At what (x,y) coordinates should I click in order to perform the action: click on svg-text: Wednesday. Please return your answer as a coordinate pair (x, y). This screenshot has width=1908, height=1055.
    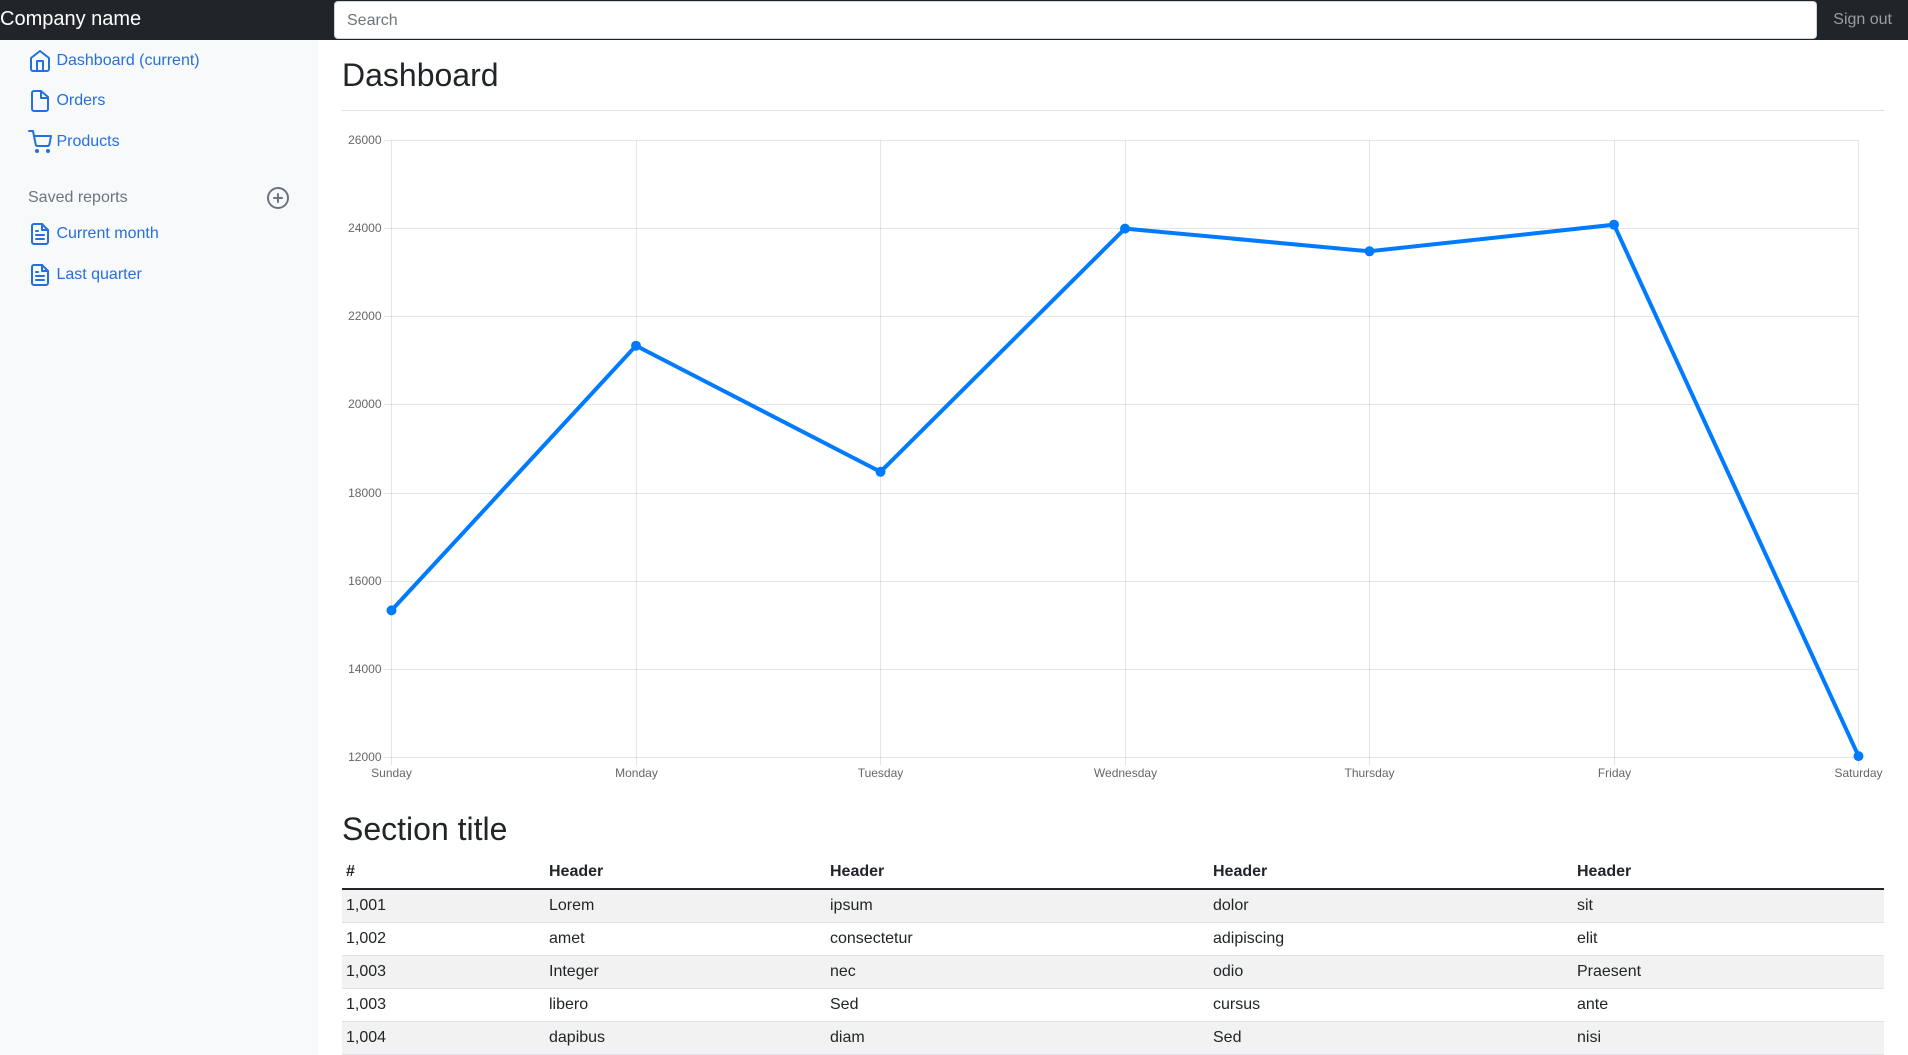
    Looking at the image, I should click on (1125, 773).